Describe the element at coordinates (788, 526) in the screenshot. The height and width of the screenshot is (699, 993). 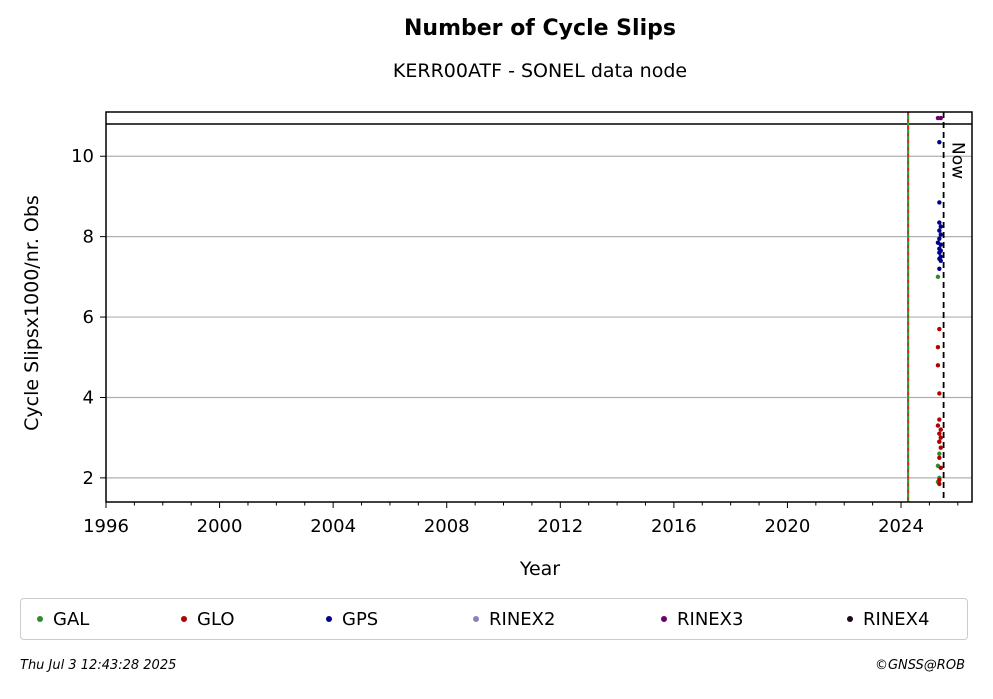
I see `x-tick-label: 2020` at that location.